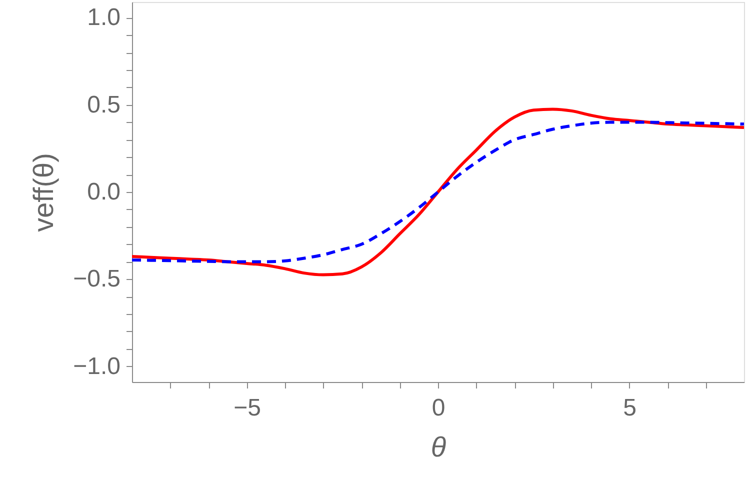  Describe the element at coordinates (103, 18) in the screenshot. I see `y-tick-label: 1.0` at that location.